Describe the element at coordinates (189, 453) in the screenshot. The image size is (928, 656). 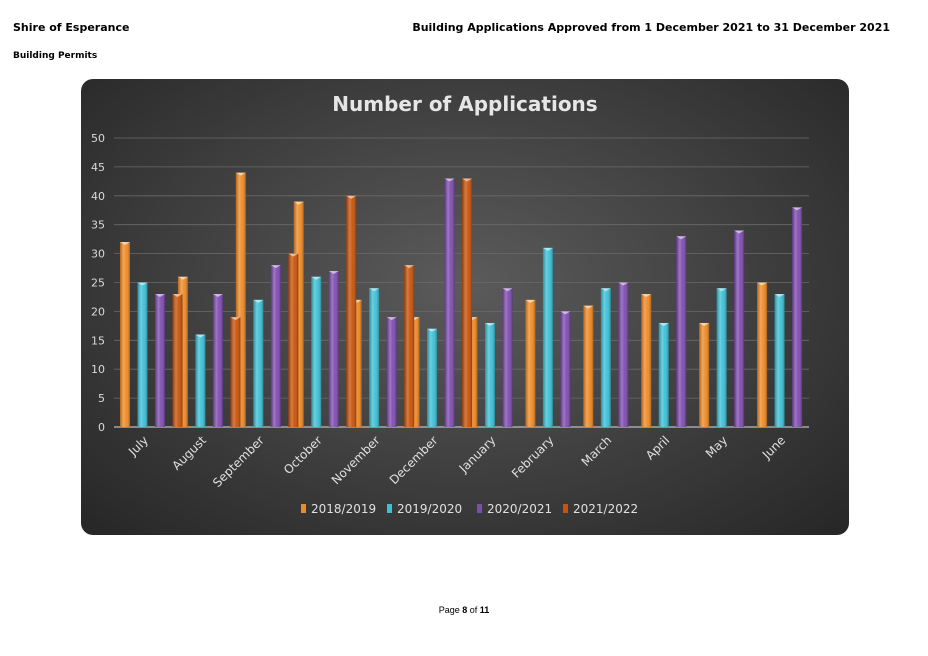
I see `x-tick-label: August` at that location.